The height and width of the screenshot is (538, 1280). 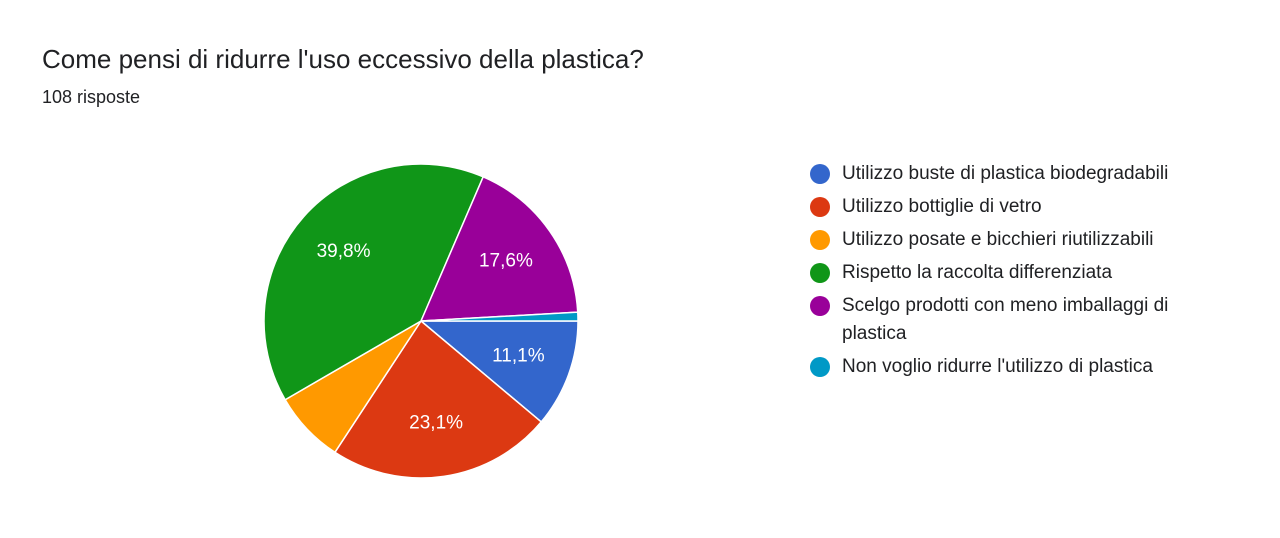 I want to click on legend-item: Utilizzo bottiglie di vetro, so click(x=1013, y=207).